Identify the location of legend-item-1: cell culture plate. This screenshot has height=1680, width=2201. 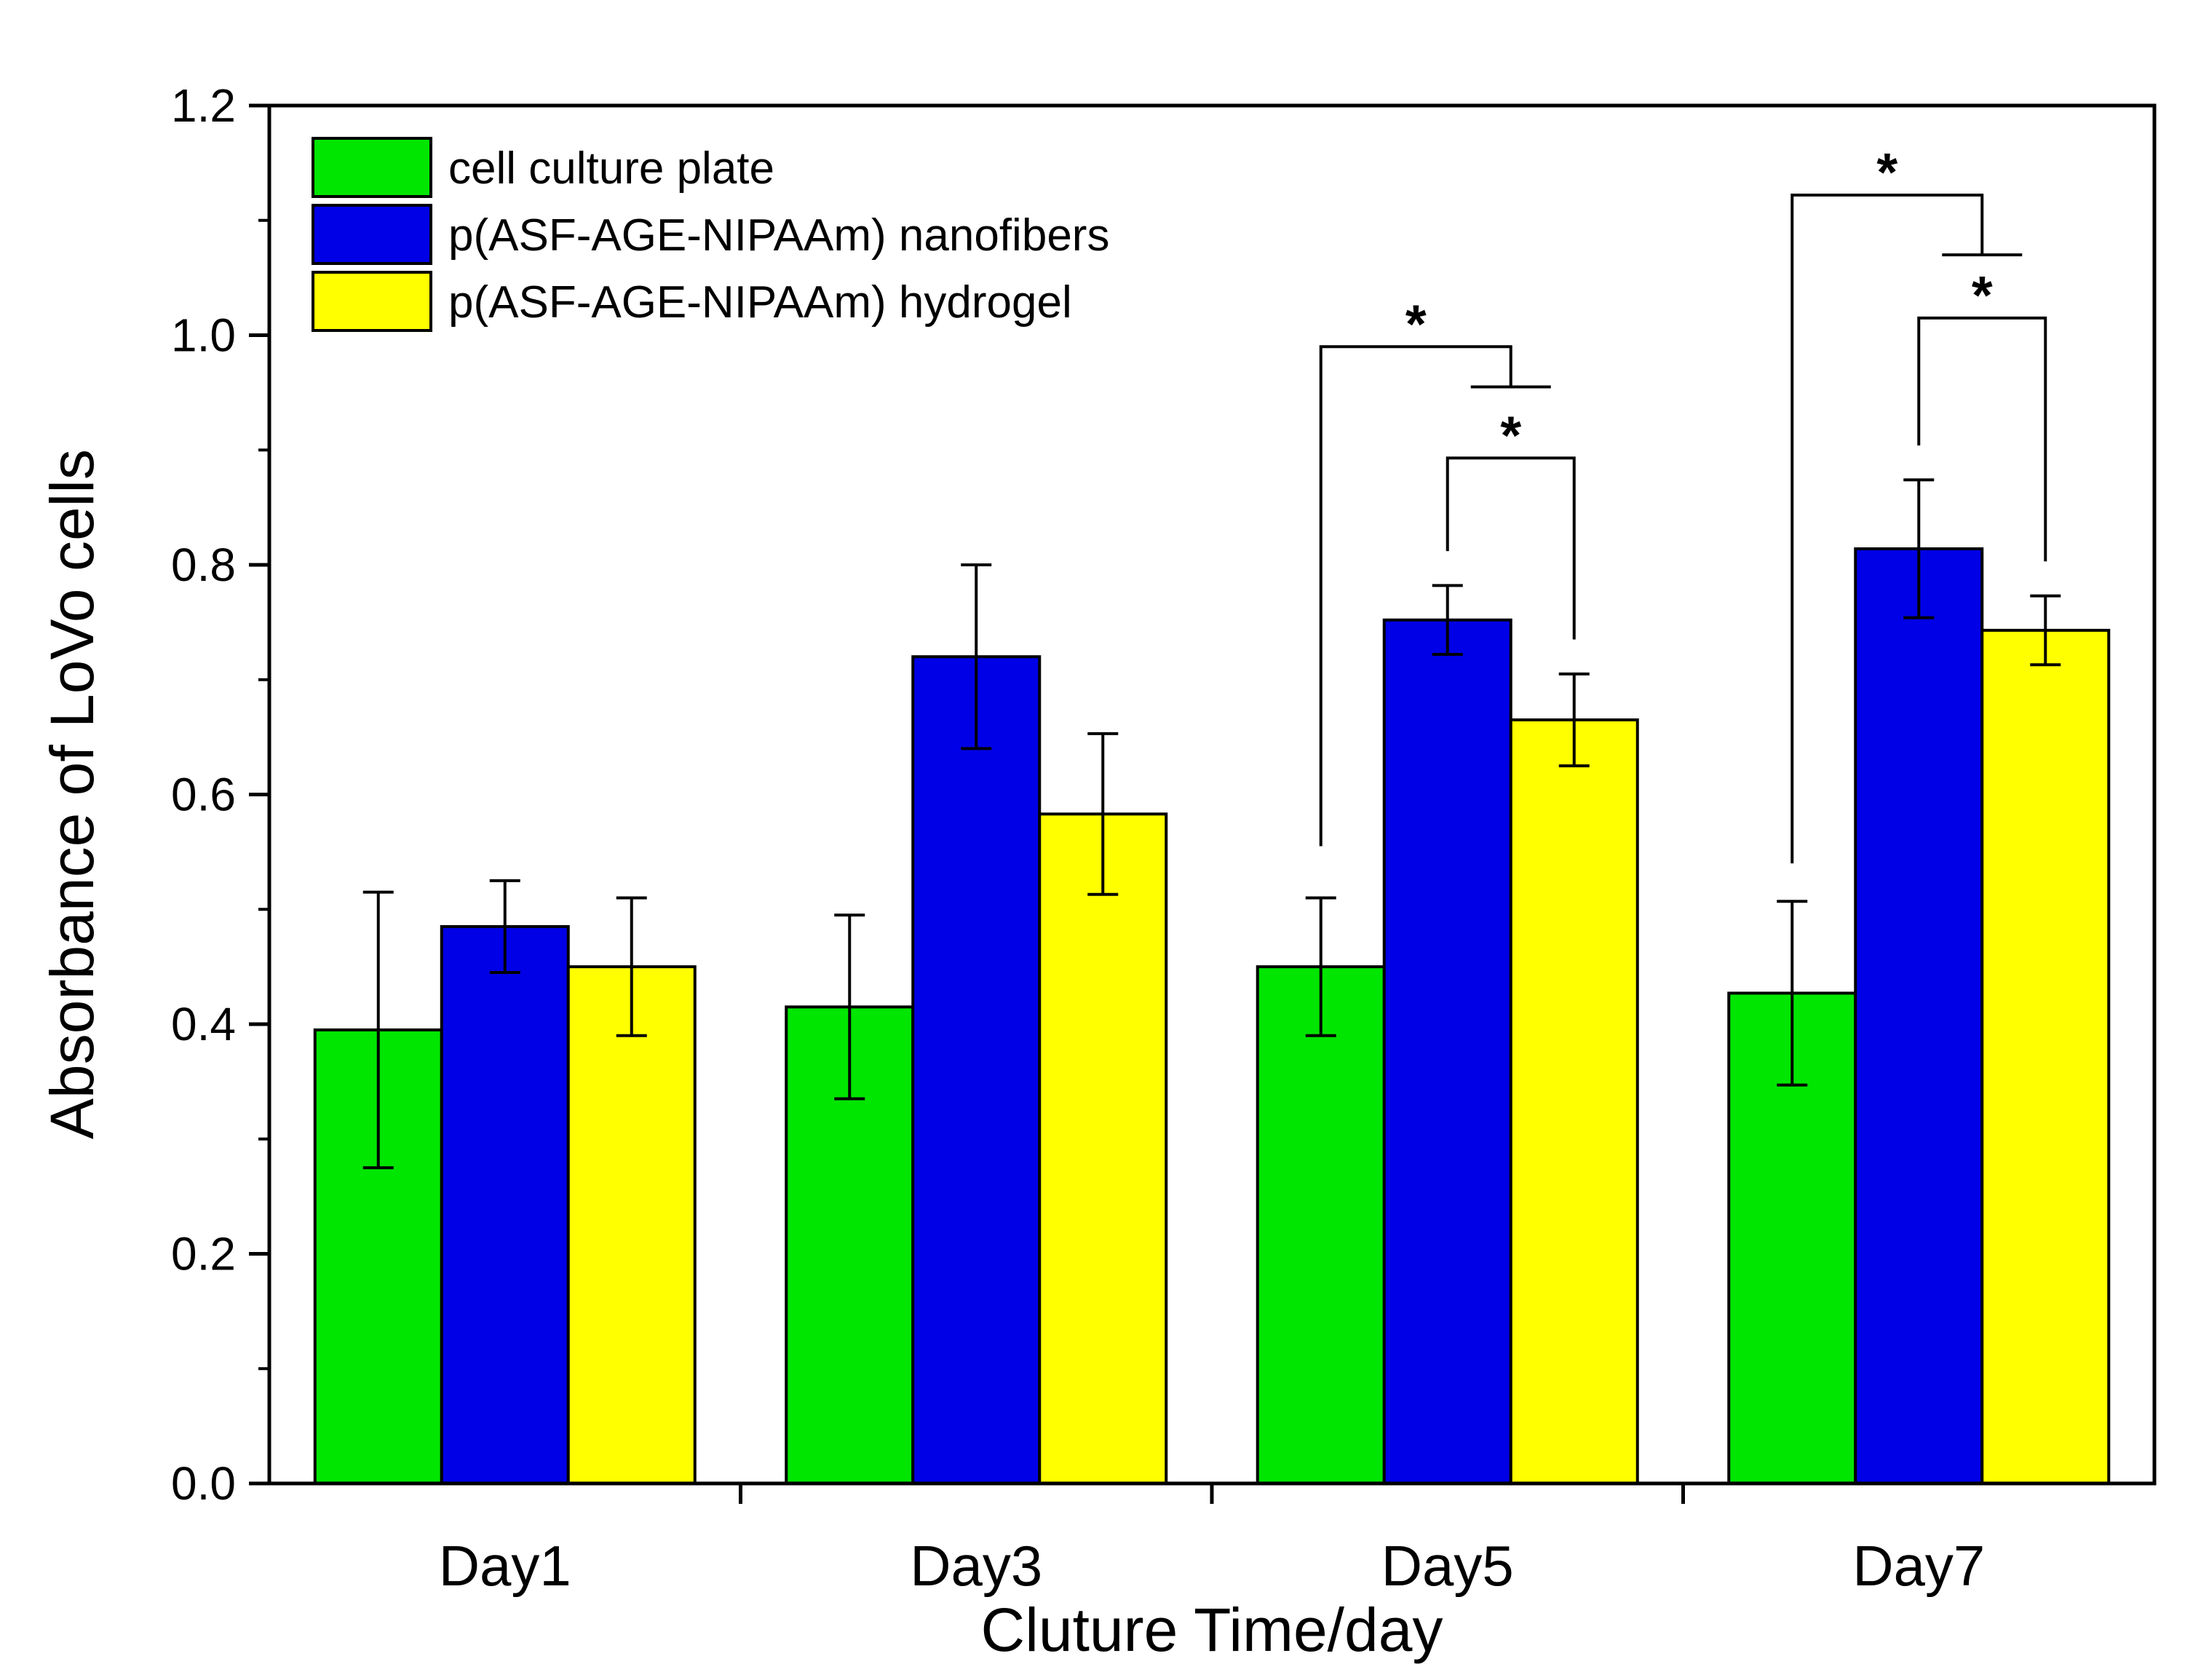
(543, 167).